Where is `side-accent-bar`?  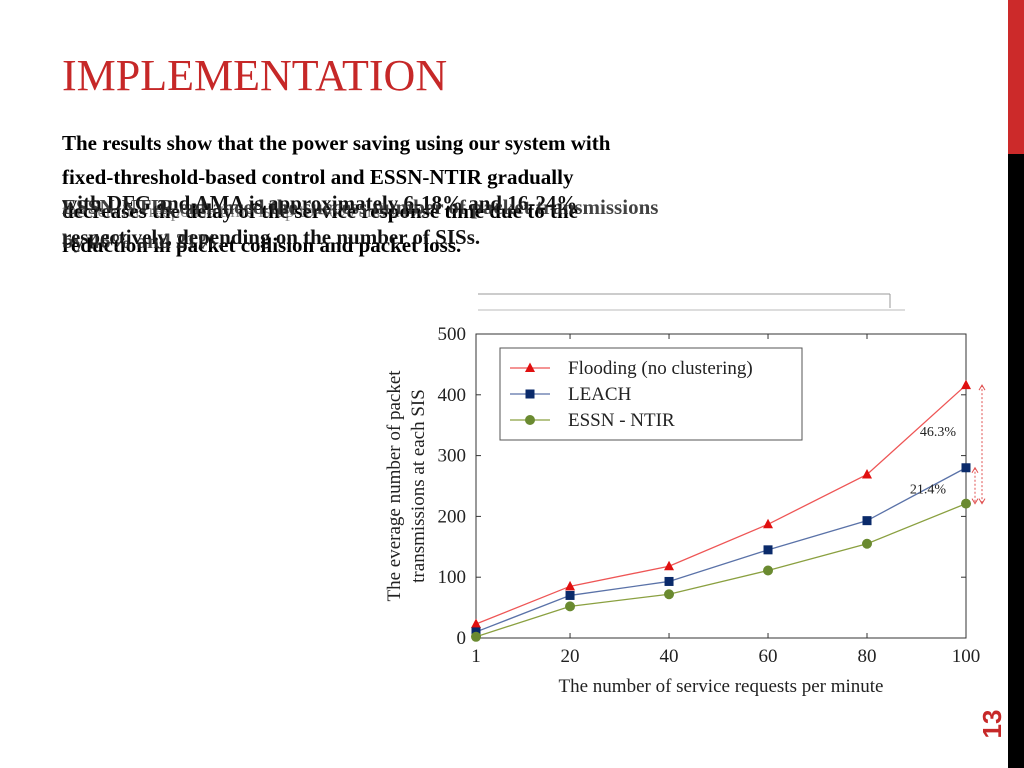
side-accent-bar is located at coordinates (1016, 384).